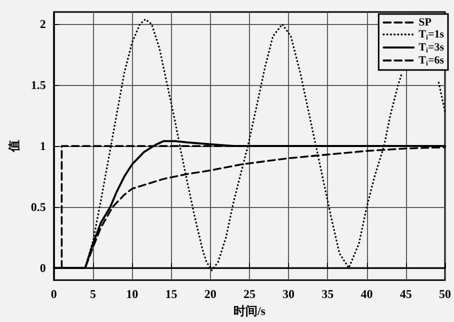 The height and width of the screenshot is (322, 454). I want to click on y-tick-label: 0.5, so click(38, 207).